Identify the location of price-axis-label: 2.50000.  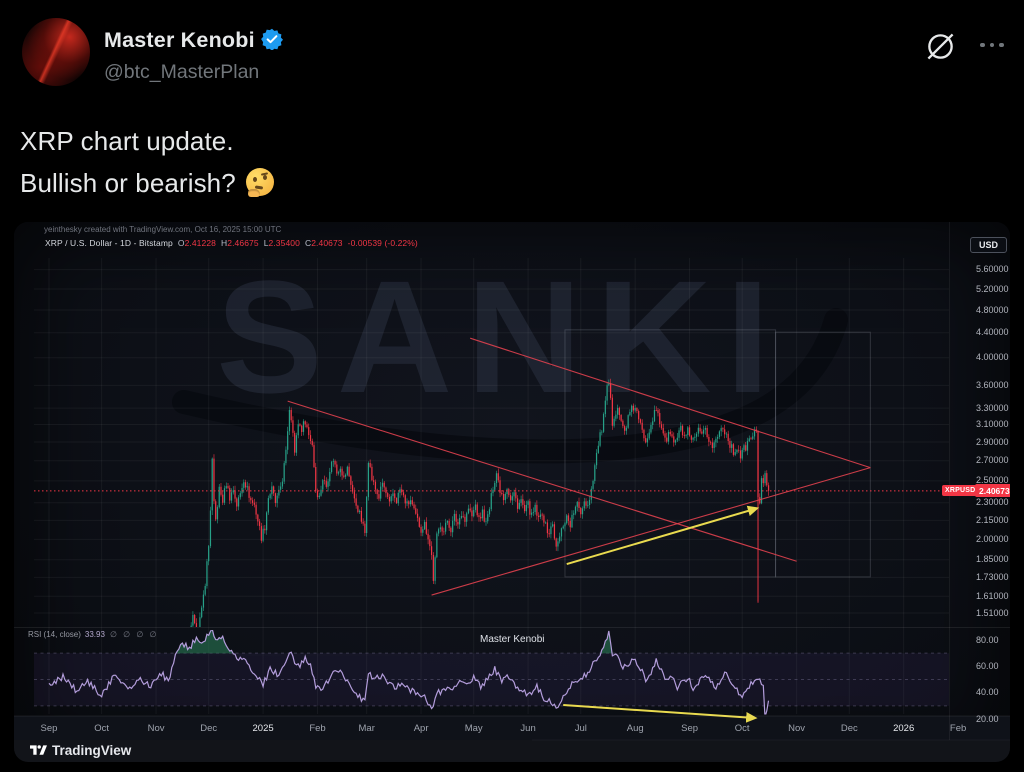
(992, 480).